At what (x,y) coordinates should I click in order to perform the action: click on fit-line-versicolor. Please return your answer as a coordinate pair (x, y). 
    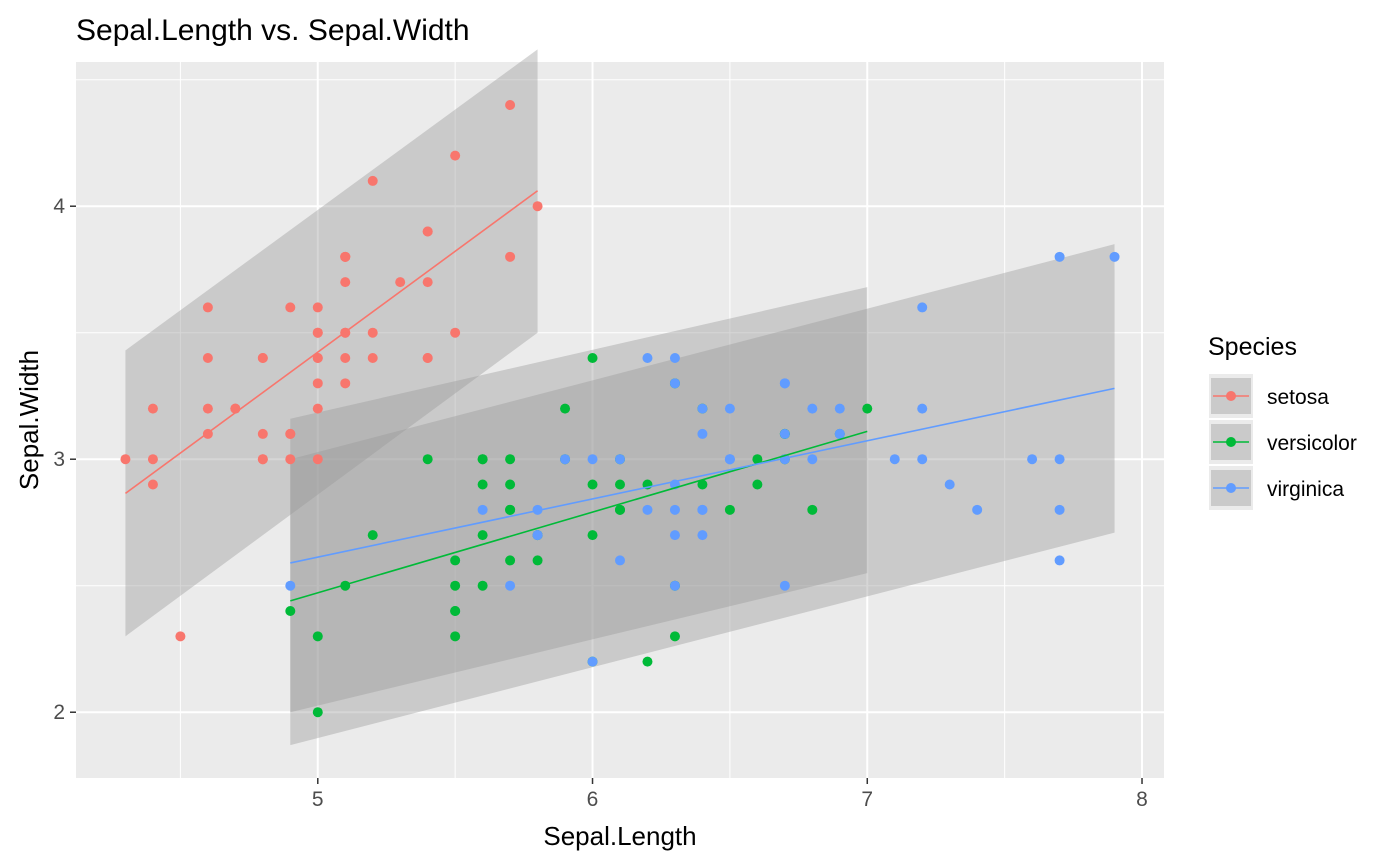
    Looking at the image, I should click on (579, 516).